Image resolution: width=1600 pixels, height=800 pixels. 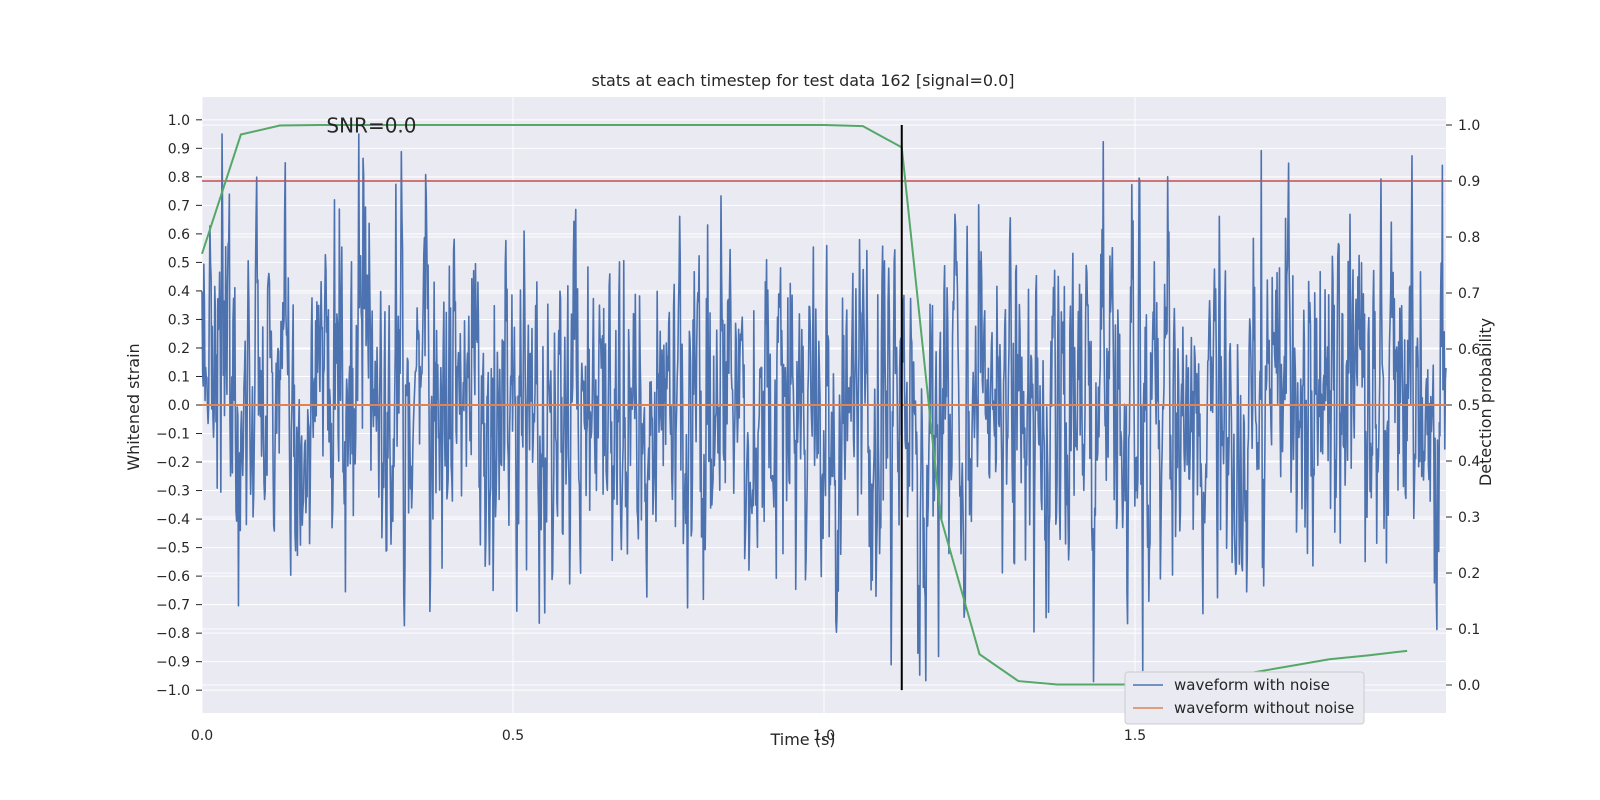 I want to click on ytick-label-20: −1.0, so click(x=173, y=691).